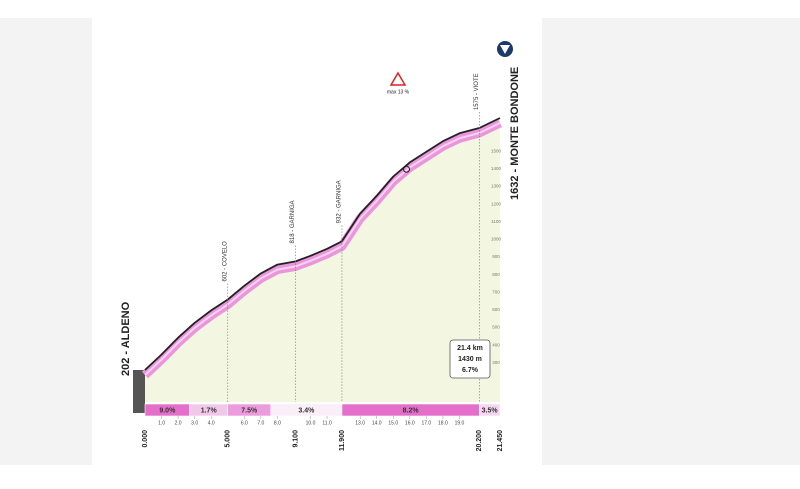 The height and width of the screenshot is (489, 800). What do you see at coordinates (496, 203) in the screenshot?
I see `y-tick-label: 1200` at bounding box center [496, 203].